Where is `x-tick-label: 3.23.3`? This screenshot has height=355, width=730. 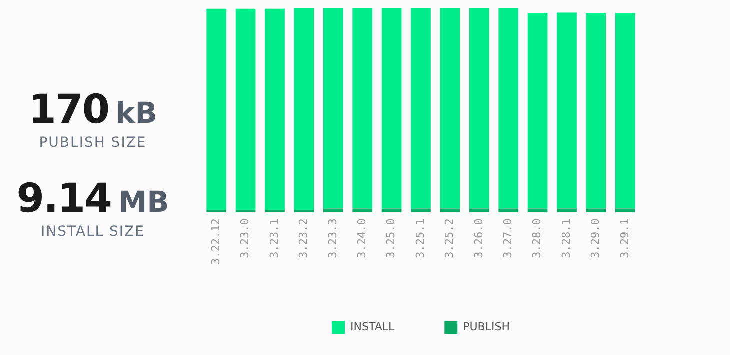
x-tick-label: 3.23.3 is located at coordinates (333, 238).